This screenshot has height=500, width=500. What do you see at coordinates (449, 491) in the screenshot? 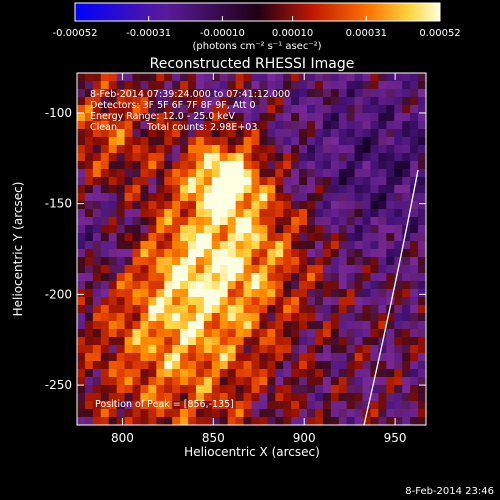
I see `timestamp: 8-Feb-2014 23:46` at bounding box center [449, 491].